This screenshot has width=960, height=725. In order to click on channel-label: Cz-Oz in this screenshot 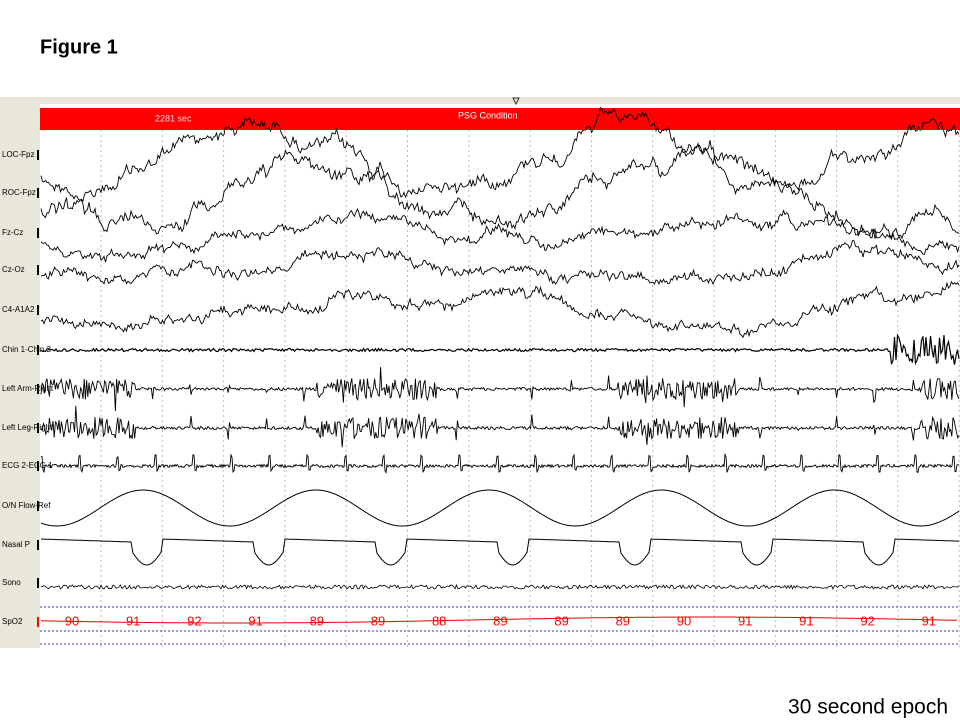, I will do `click(13, 269)`.